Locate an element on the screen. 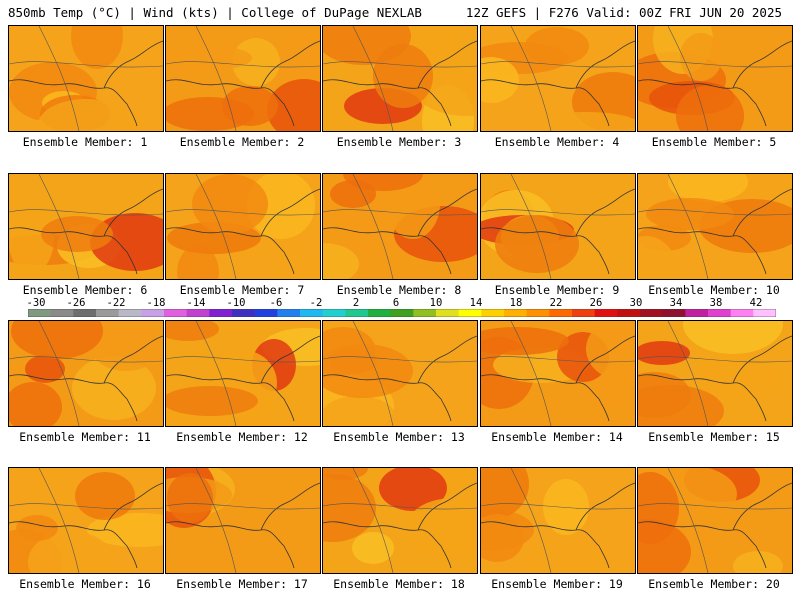  colorbar-tick-label: -30 is located at coordinates (36, 303).